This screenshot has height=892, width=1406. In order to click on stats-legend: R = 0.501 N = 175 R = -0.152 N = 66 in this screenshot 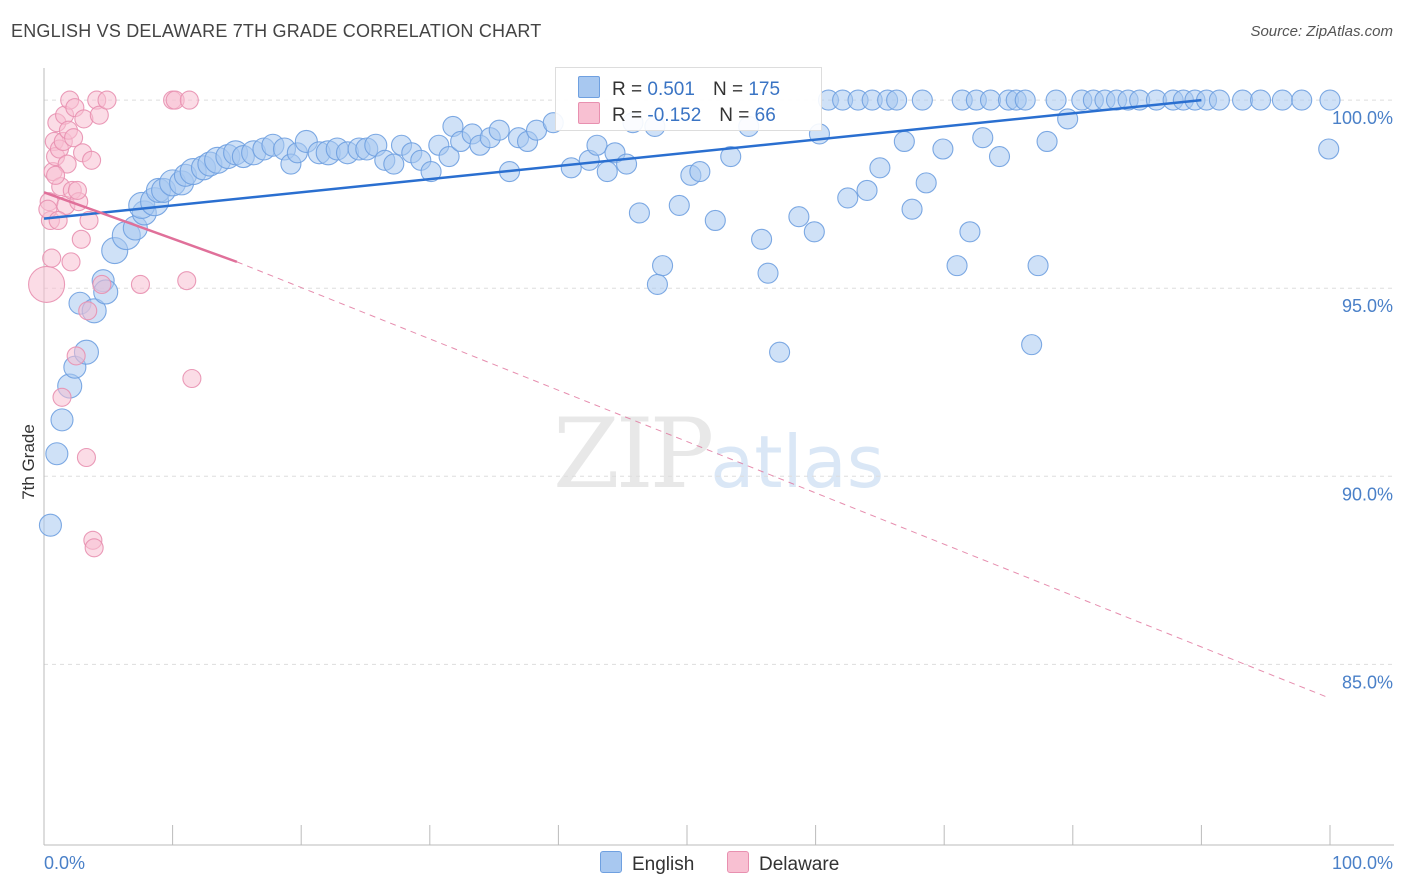, I will do `click(688, 99)`.